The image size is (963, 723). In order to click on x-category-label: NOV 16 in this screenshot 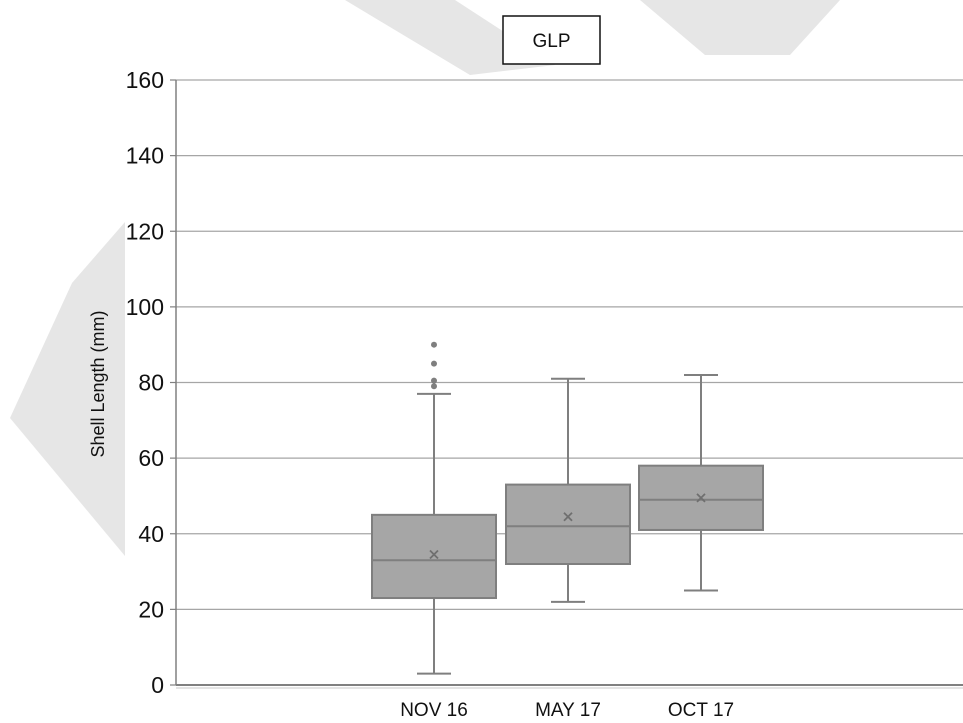, I will do `click(434, 710)`.